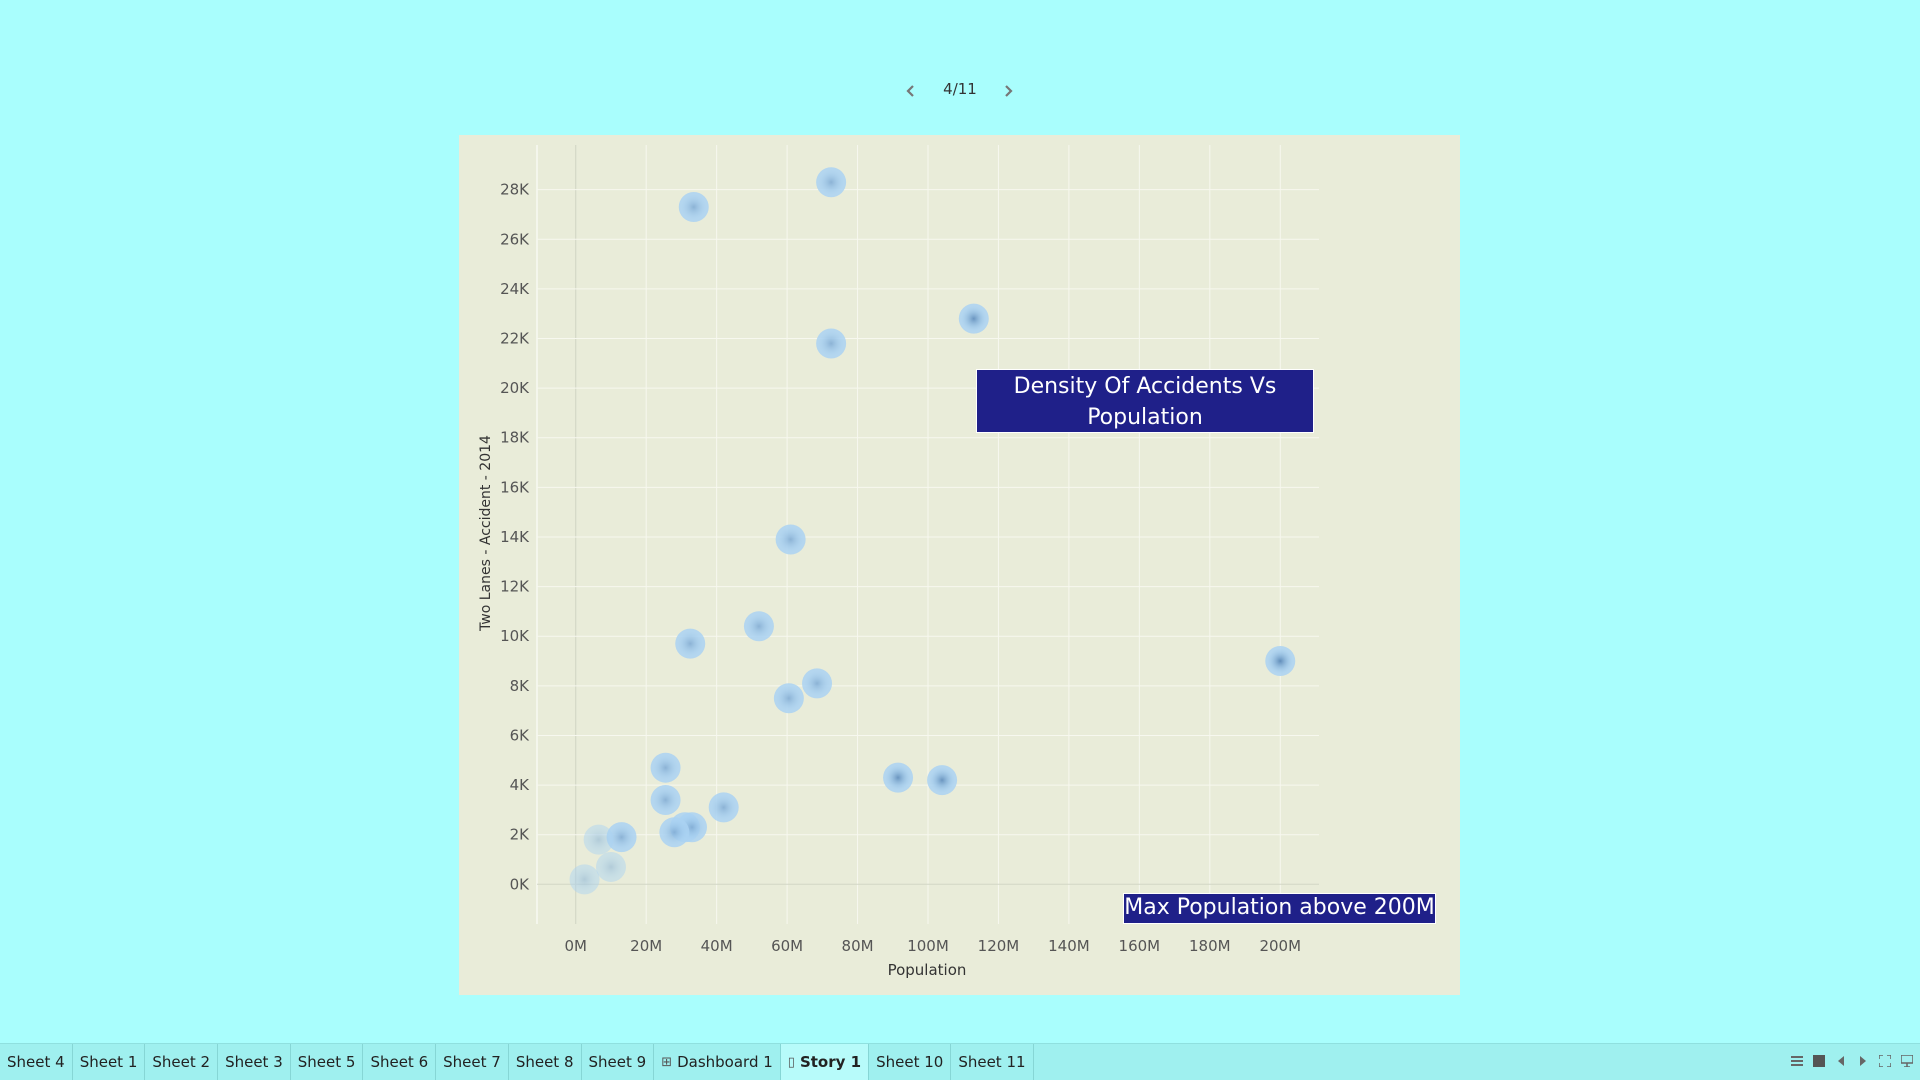  Describe the element at coordinates (717, 946) in the screenshot. I see `x-tick-label: 40M` at that location.